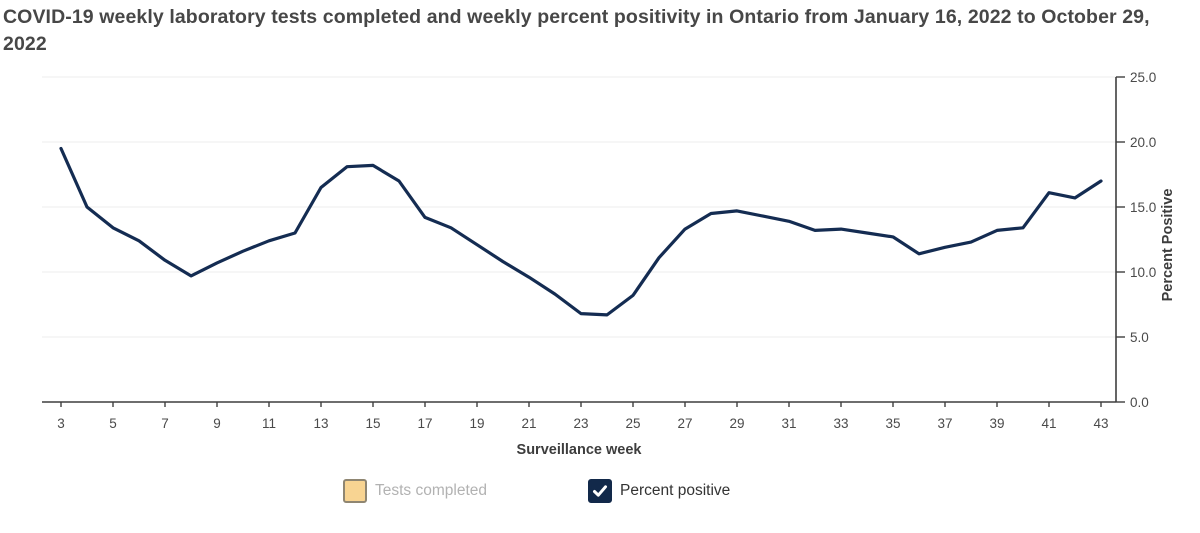 This screenshot has width=1200, height=533. I want to click on y-tick-label: 20.0, so click(1143, 142).